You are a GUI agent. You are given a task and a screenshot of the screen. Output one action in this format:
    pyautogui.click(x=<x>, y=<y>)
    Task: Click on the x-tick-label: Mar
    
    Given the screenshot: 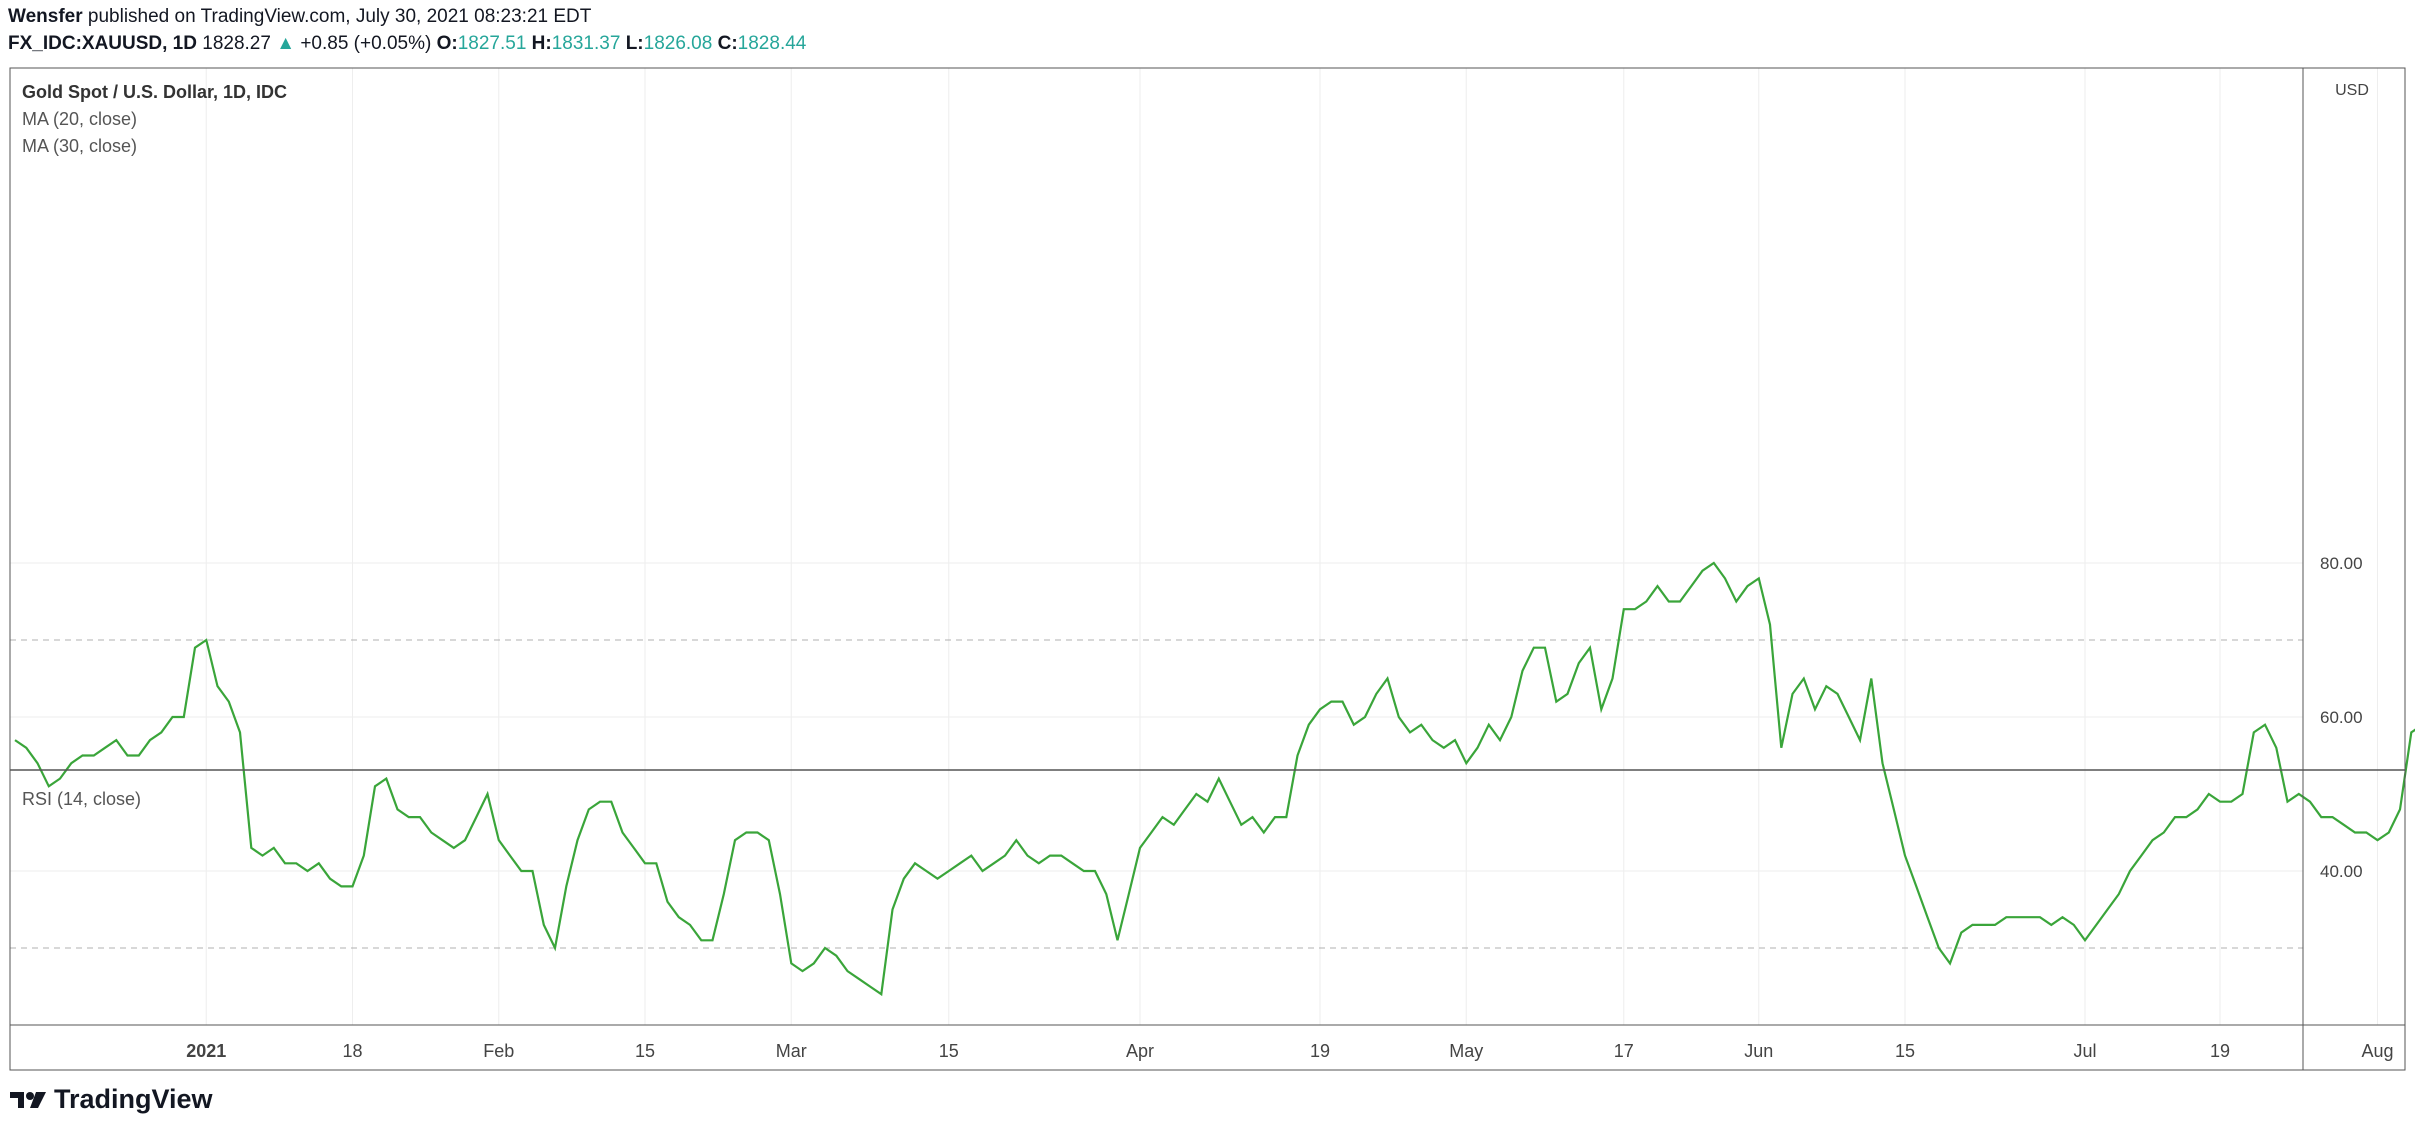 What is the action you would take?
    pyautogui.click(x=791, y=1051)
    